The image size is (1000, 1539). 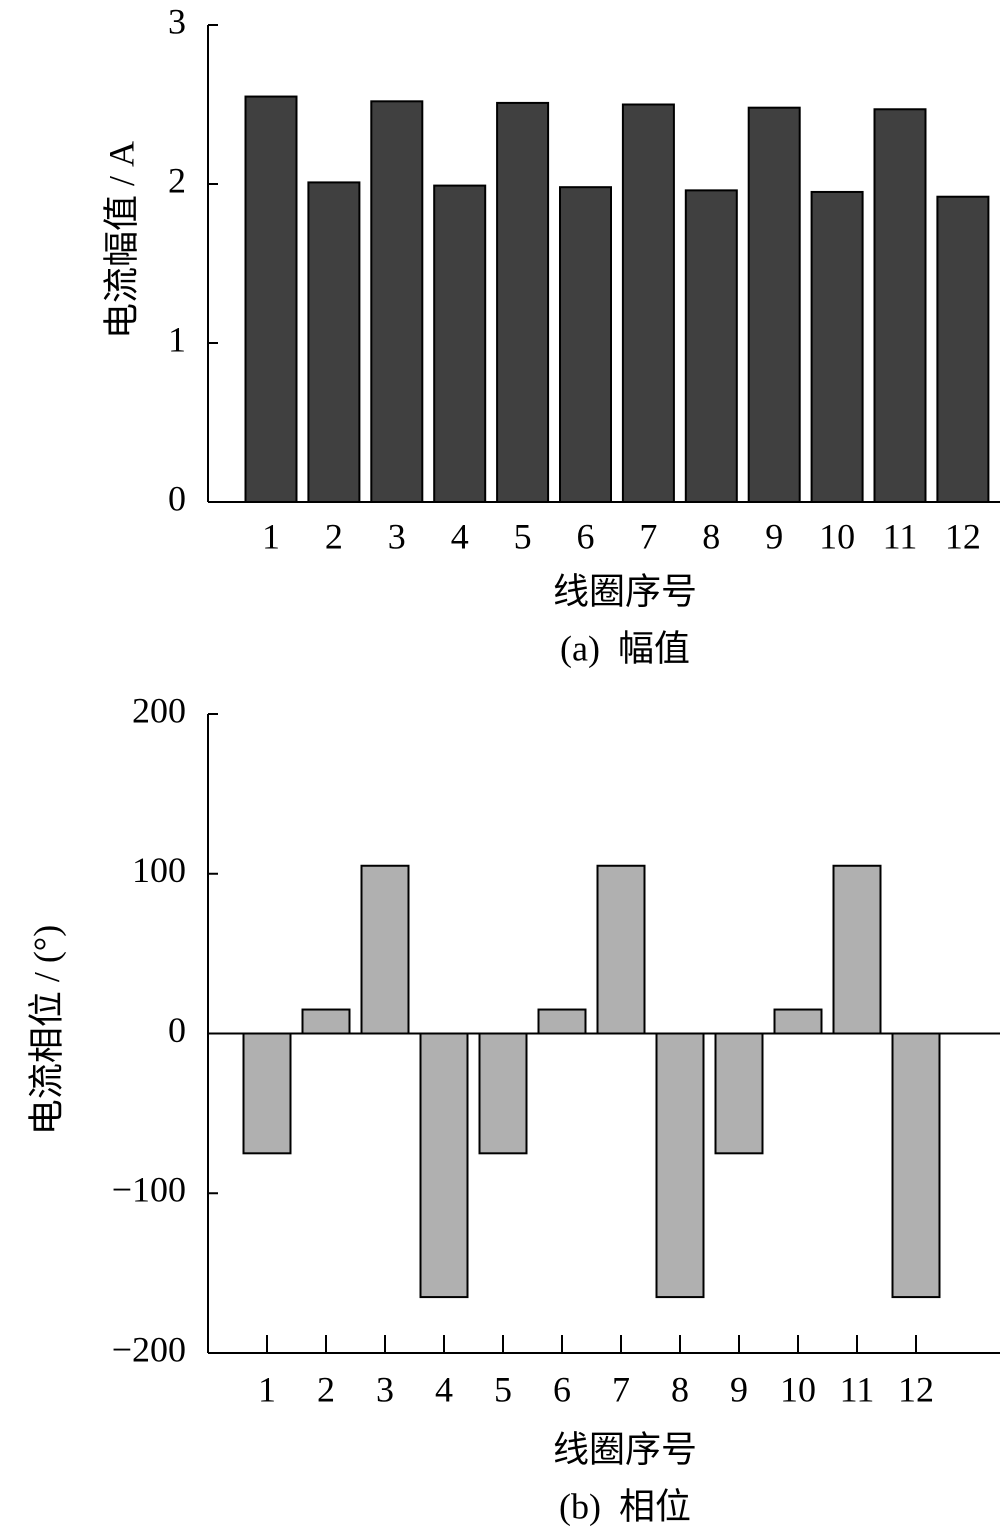 I want to click on y-axis-label: 电流幅值 / A, so click(x=121, y=240).